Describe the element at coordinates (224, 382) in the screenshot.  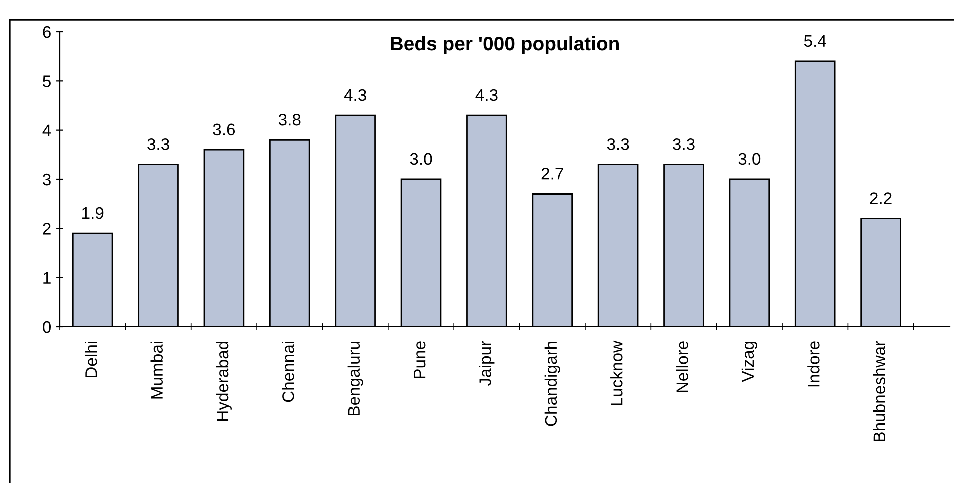
I see `x-tick-label: Hyderabad` at that location.